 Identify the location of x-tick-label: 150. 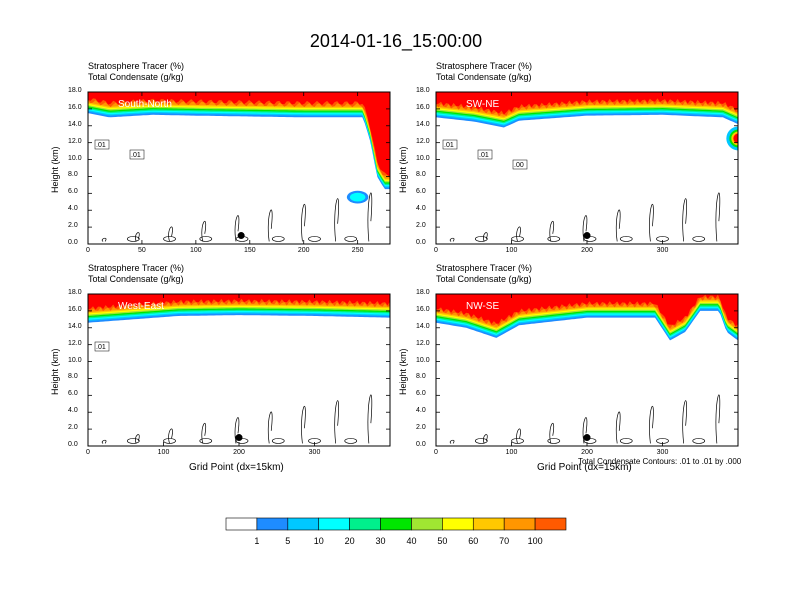
(249, 250).